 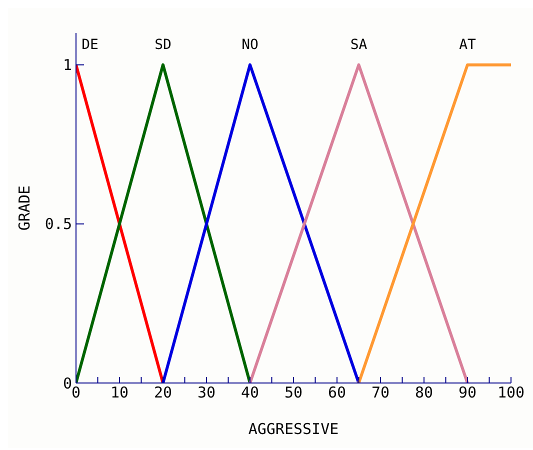 What do you see at coordinates (90, 44) in the screenshot?
I see `series-label: DE` at bounding box center [90, 44].